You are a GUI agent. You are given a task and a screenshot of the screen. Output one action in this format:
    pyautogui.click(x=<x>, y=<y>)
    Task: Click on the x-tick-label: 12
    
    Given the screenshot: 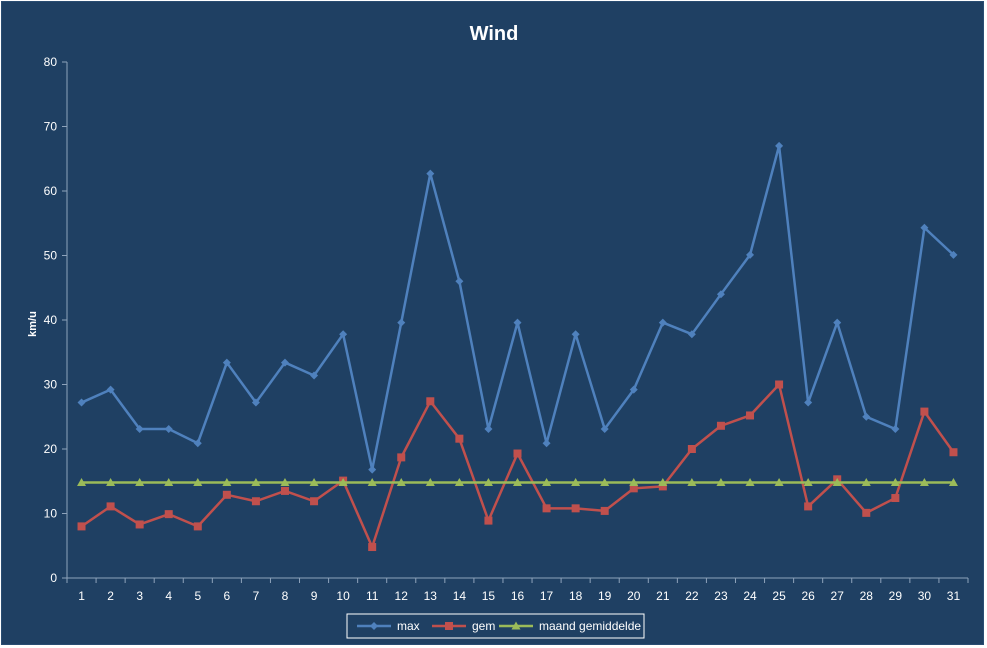 What is the action you would take?
    pyautogui.click(x=402, y=596)
    